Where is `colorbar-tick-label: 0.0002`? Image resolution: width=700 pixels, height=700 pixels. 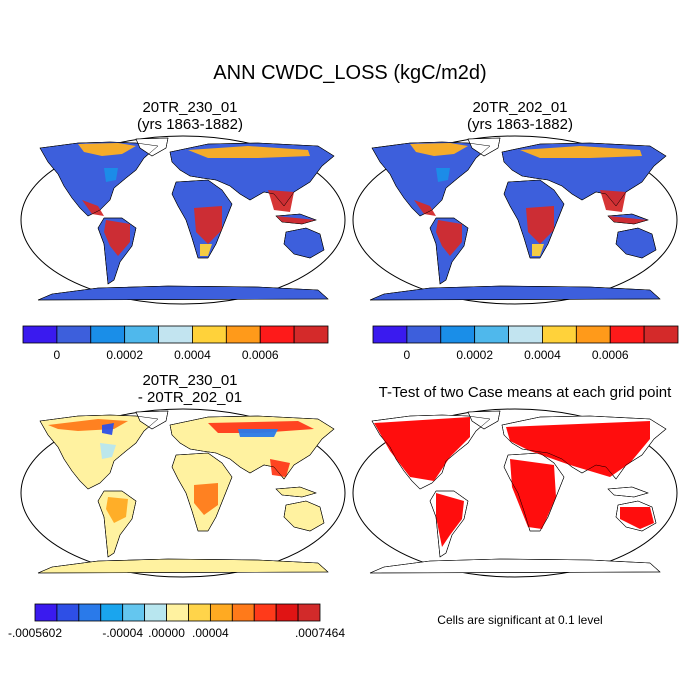 colorbar-tick-label: 0.0002 is located at coordinates (474, 355).